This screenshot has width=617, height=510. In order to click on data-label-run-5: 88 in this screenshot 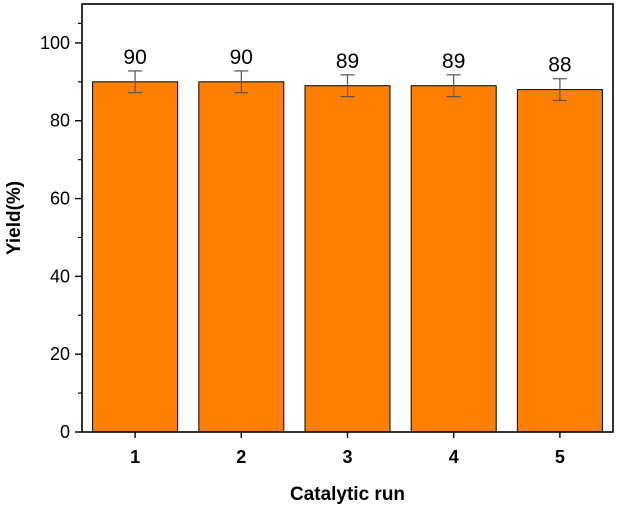, I will do `click(559, 65)`.